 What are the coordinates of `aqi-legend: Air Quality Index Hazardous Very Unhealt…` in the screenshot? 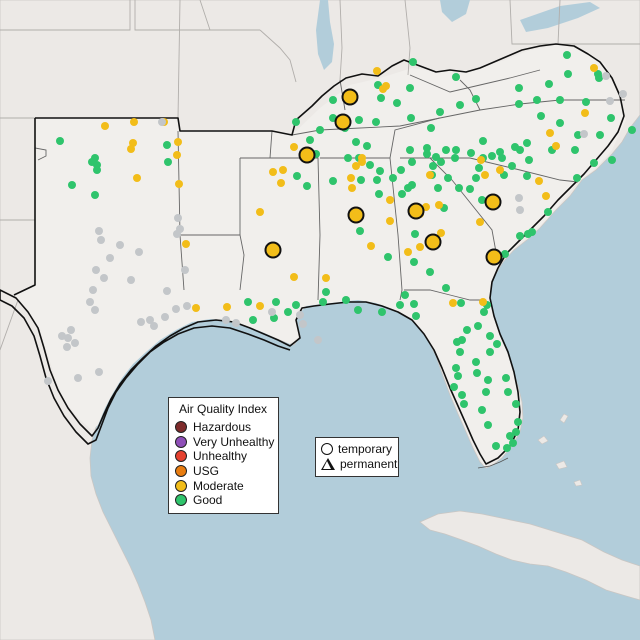 It's located at (223, 455).